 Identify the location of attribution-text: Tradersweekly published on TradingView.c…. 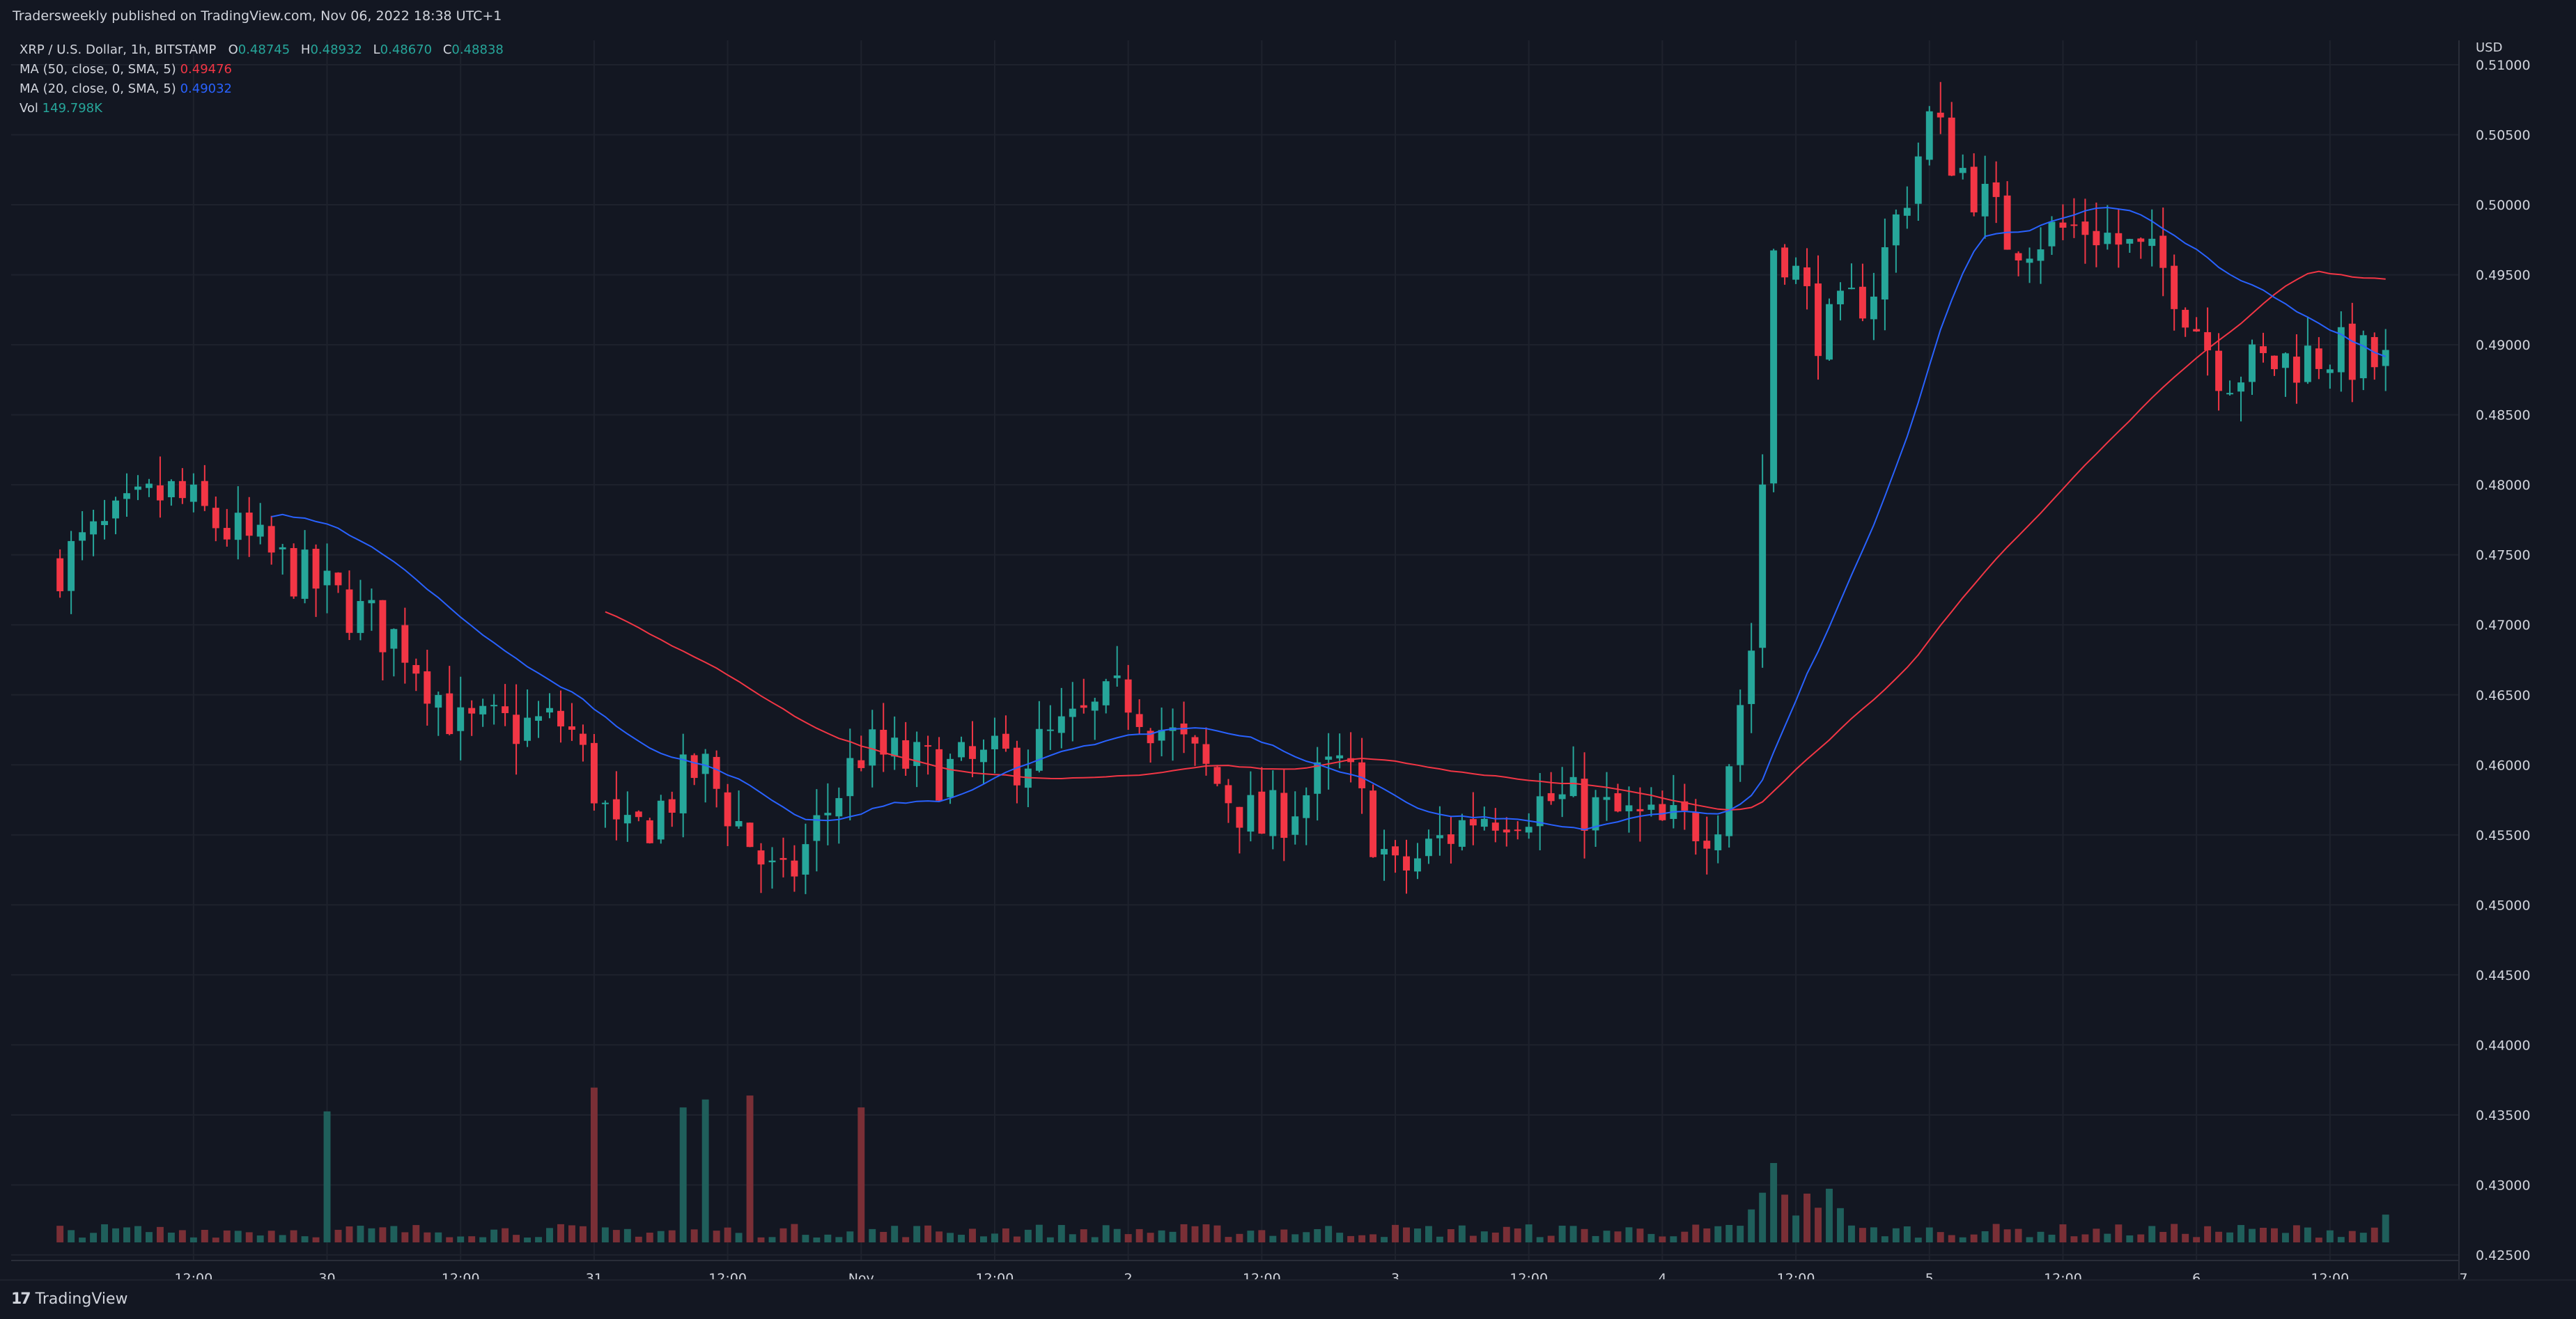
(257, 16).